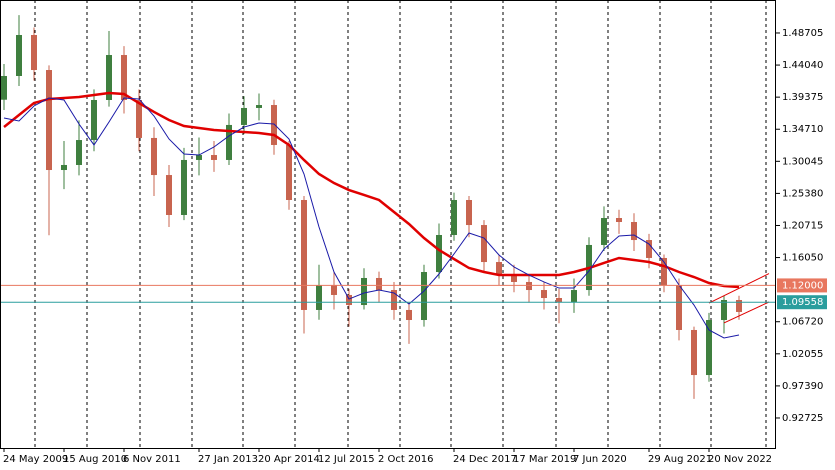 The width and height of the screenshot is (835, 470). I want to click on y-tick-label: 1.25380, so click(802, 193).